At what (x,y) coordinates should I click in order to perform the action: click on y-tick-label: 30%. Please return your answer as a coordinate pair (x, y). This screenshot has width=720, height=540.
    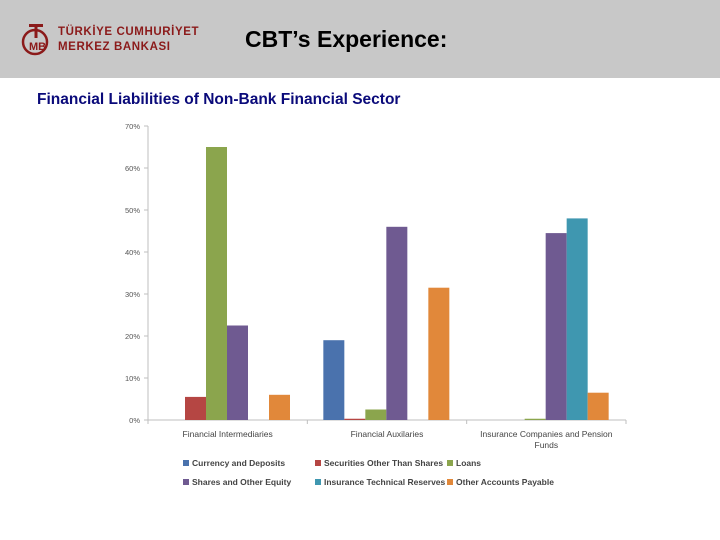
    Looking at the image, I should click on (132, 294).